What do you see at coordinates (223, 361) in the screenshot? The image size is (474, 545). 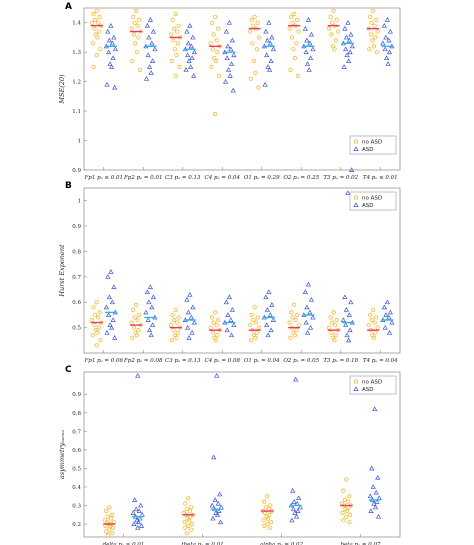 I see `x-tick-label: C4 pₐ = 0.08` at bounding box center [223, 361].